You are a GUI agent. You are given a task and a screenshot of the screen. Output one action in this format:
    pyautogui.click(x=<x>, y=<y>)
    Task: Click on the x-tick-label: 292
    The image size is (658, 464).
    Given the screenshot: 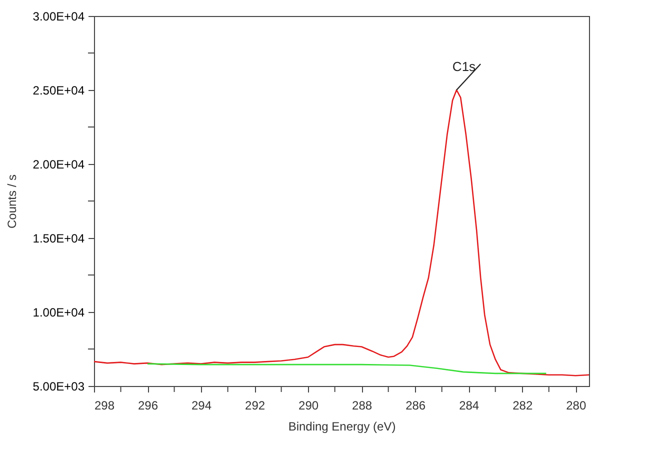 What is the action you would take?
    pyautogui.click(x=255, y=405)
    